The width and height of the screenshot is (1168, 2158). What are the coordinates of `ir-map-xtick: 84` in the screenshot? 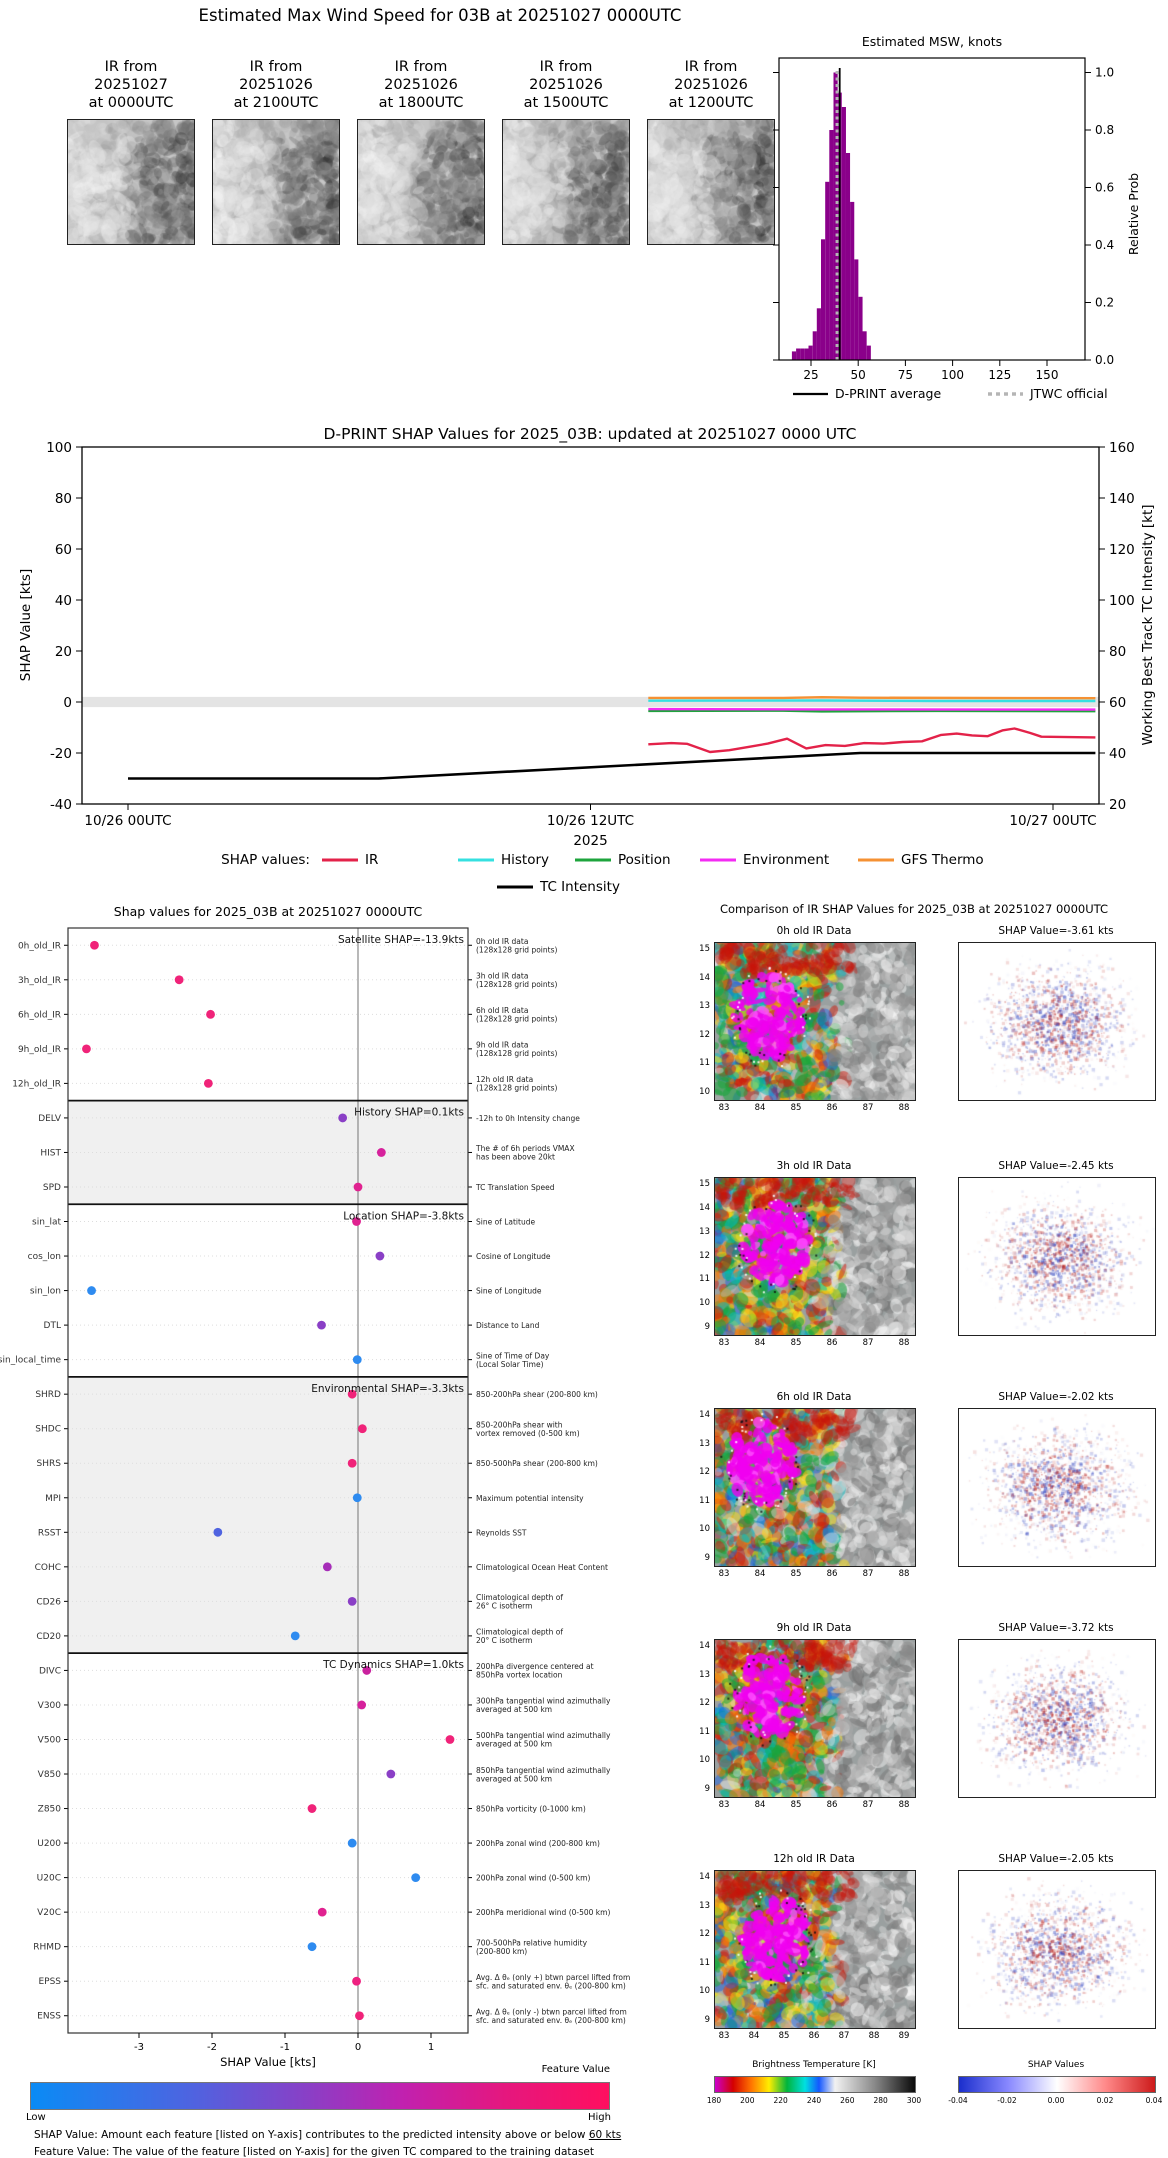 It's located at (754, 2036).